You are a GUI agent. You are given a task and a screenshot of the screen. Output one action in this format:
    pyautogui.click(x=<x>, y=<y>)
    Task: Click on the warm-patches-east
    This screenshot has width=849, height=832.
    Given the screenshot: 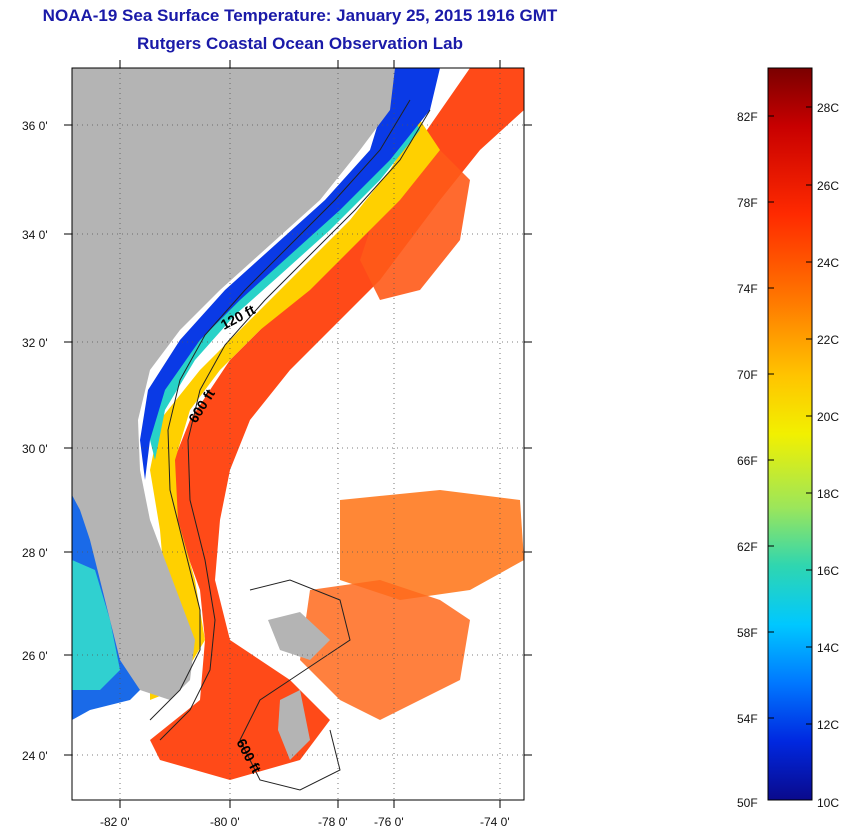 What is the action you would take?
    pyautogui.click(x=432, y=545)
    